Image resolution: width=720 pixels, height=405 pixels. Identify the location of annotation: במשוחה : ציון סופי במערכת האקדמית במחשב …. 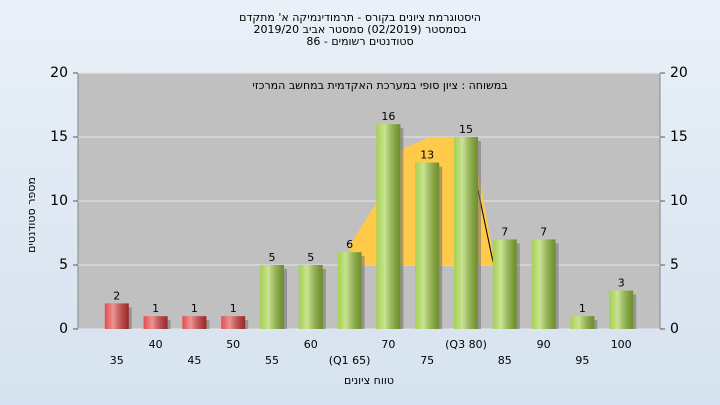
(379, 85).